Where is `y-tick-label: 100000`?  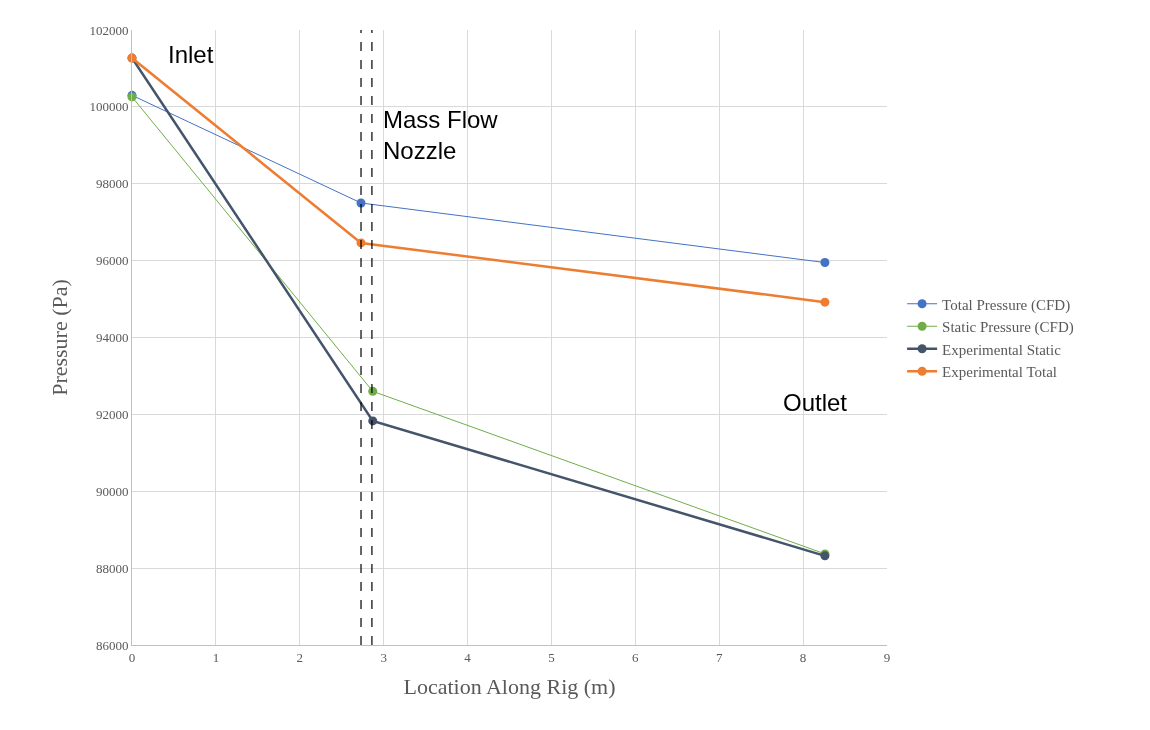
y-tick-label: 100000 is located at coordinates (109, 107).